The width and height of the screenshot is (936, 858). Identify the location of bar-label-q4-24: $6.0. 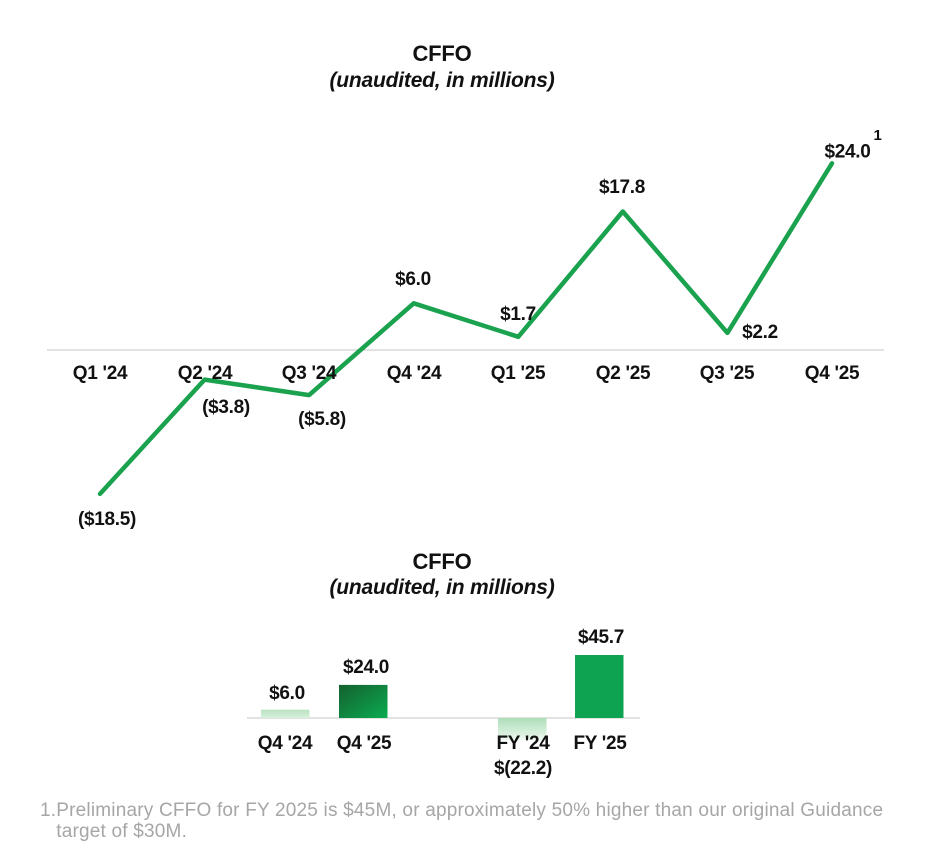
(287, 693).